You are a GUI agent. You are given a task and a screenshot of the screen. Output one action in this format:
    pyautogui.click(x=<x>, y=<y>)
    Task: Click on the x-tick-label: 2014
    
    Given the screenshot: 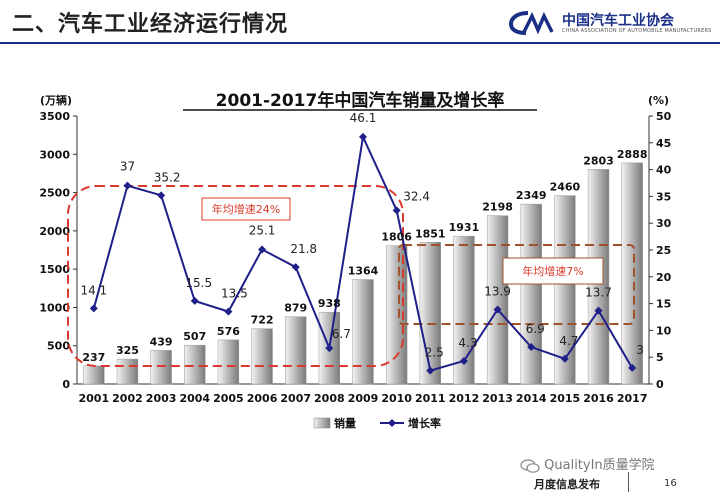 What is the action you would take?
    pyautogui.click(x=531, y=398)
    